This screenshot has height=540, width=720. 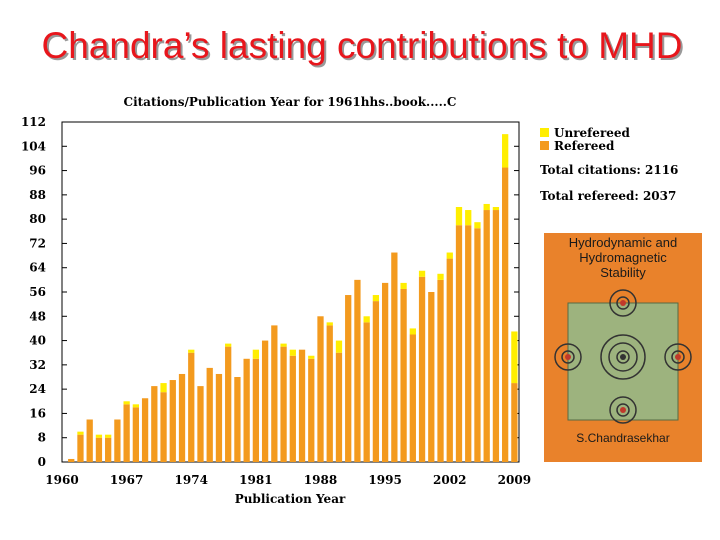 I want to click on annotation: Total citations: 2116, so click(x=609, y=170).